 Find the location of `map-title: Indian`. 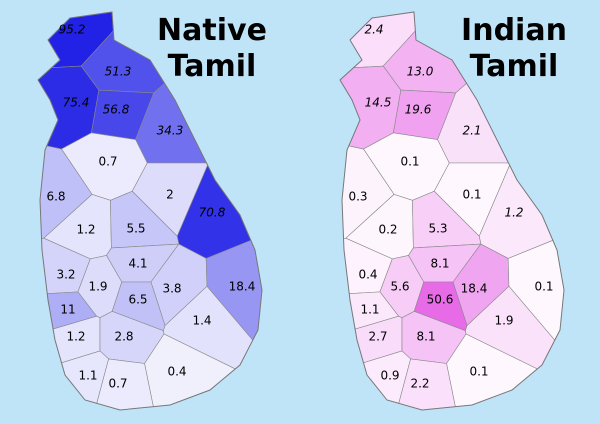

map-title: Indian is located at coordinates (514, 30).